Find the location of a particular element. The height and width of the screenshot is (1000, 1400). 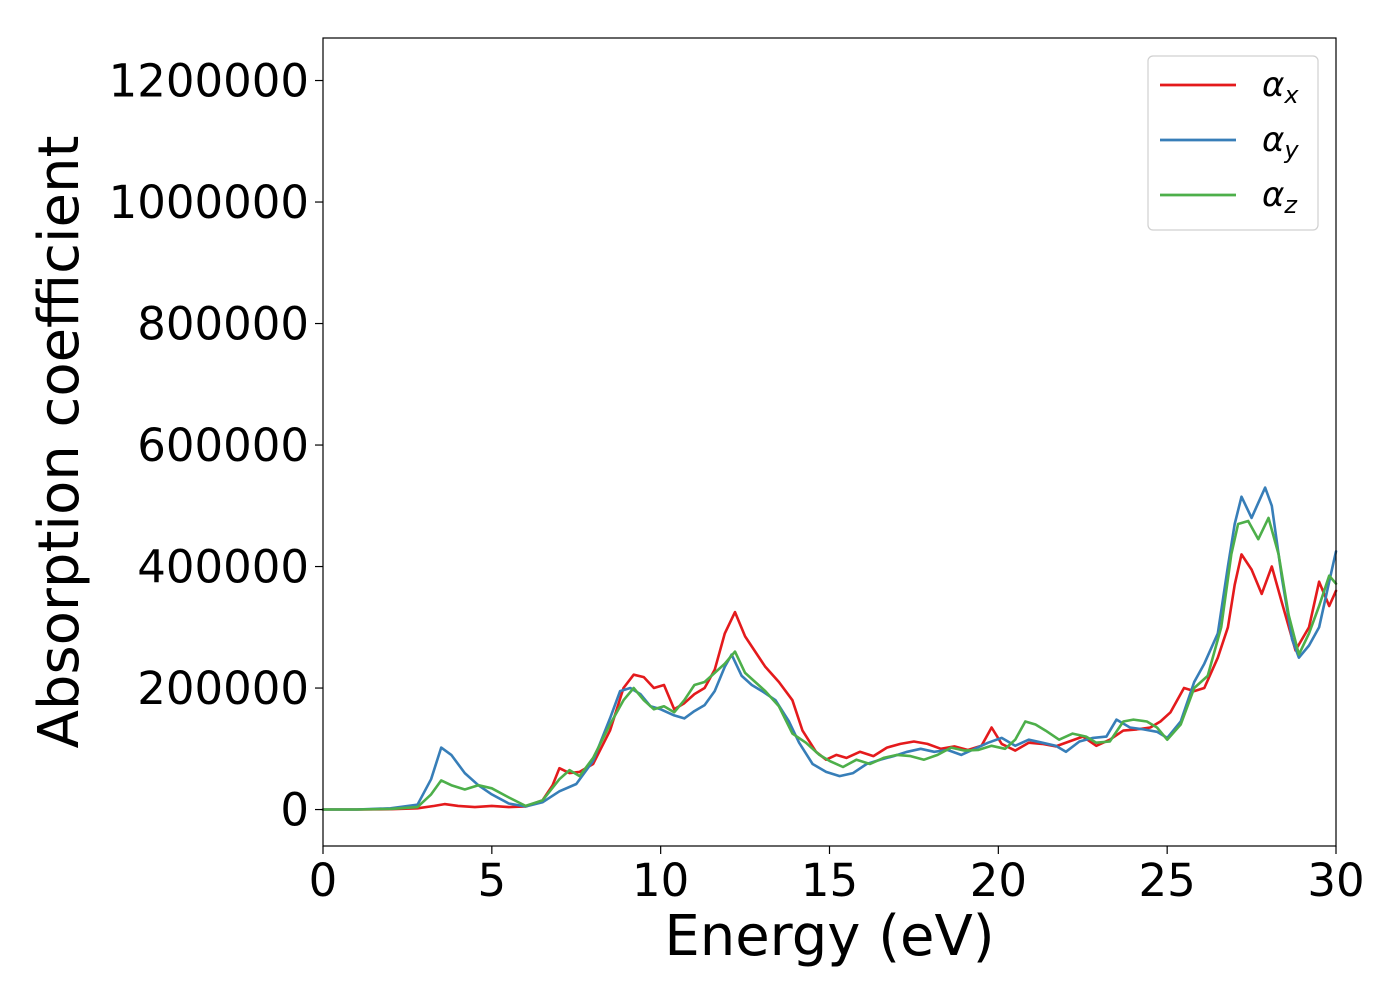

y-tick-label: 0 is located at coordinates (294, 810).